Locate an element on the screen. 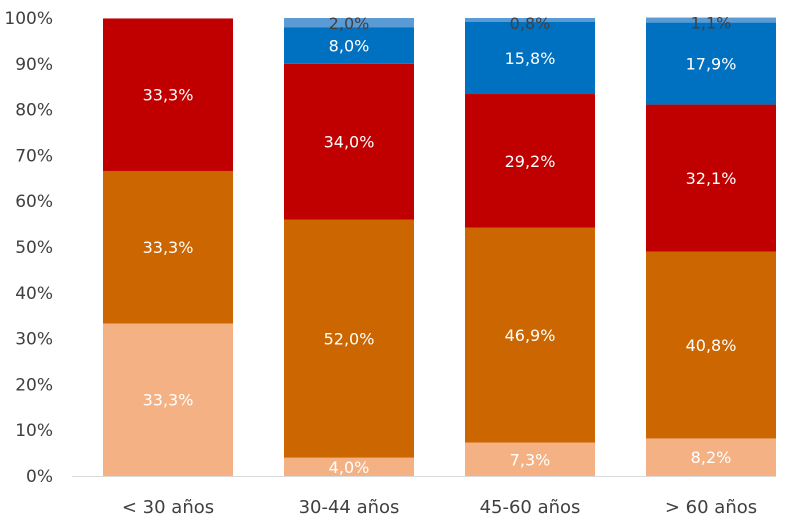  x-tick-label: < 30 años is located at coordinates (168, 507).